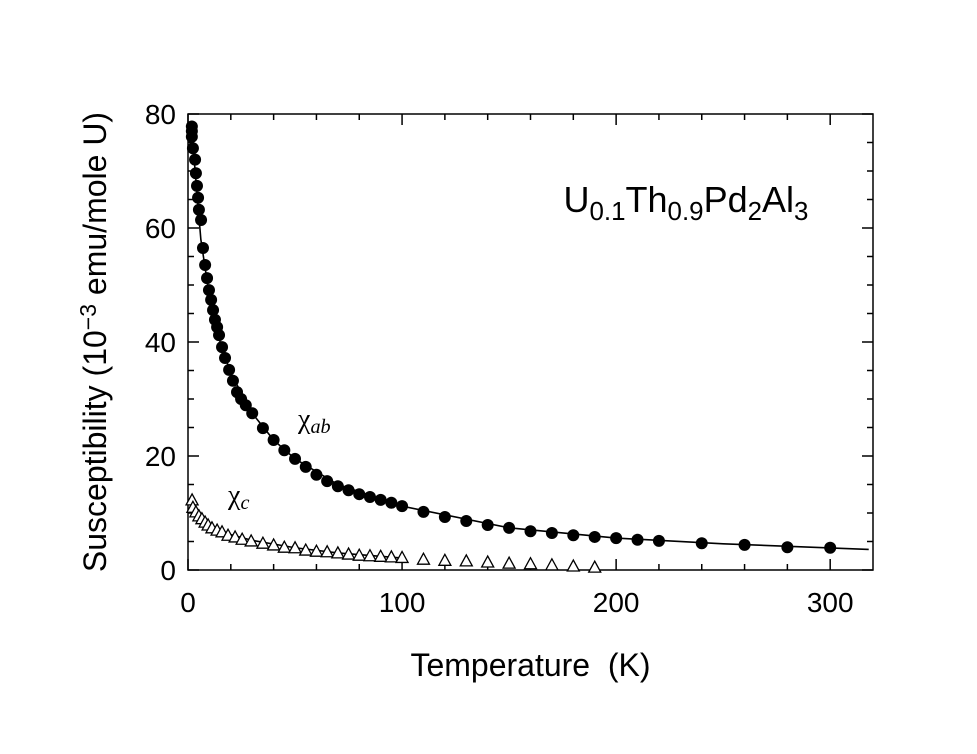 The image size is (977, 754). Describe the element at coordinates (244, 503) in the screenshot. I see `series-label-subscript: c` at that location.